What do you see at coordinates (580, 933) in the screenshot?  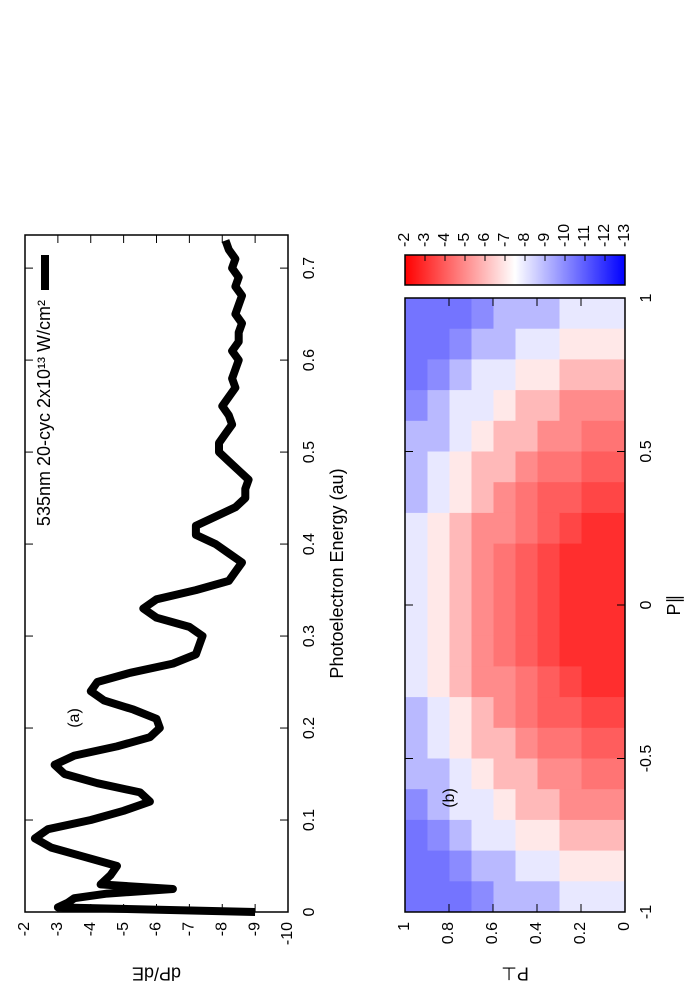 I see `y-tick-label: 0.2` at bounding box center [580, 933].